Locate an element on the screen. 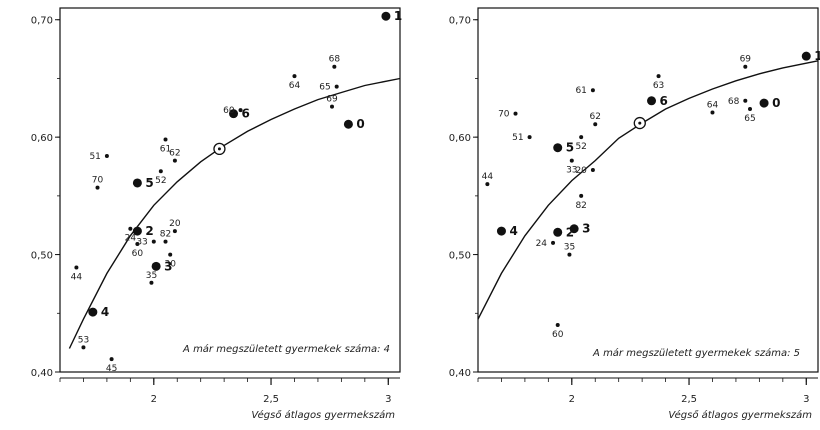 This screenshot has width=820, height=430. point-label: 30 is located at coordinates (170, 265).